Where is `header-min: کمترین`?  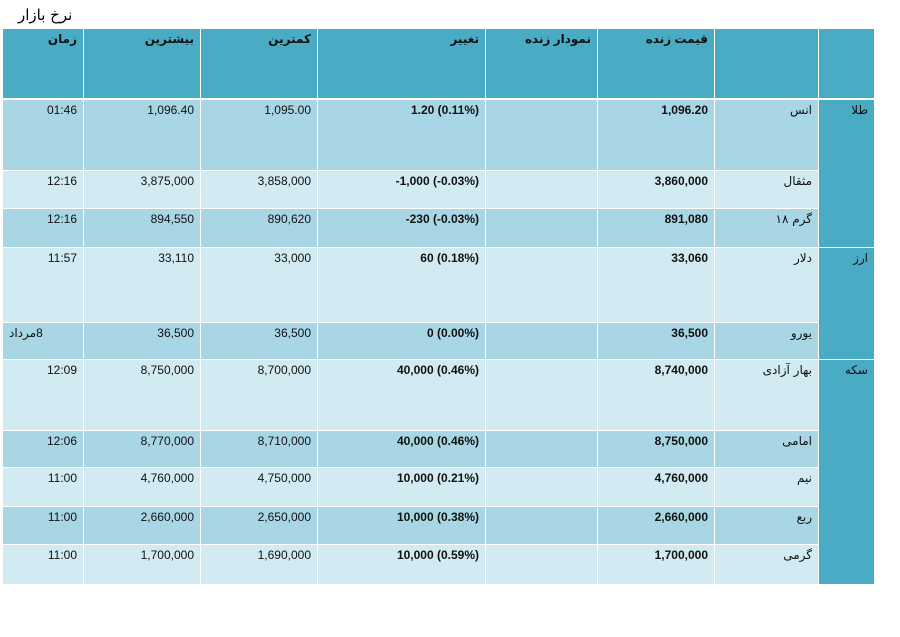 header-min: کمترین is located at coordinates (259, 63).